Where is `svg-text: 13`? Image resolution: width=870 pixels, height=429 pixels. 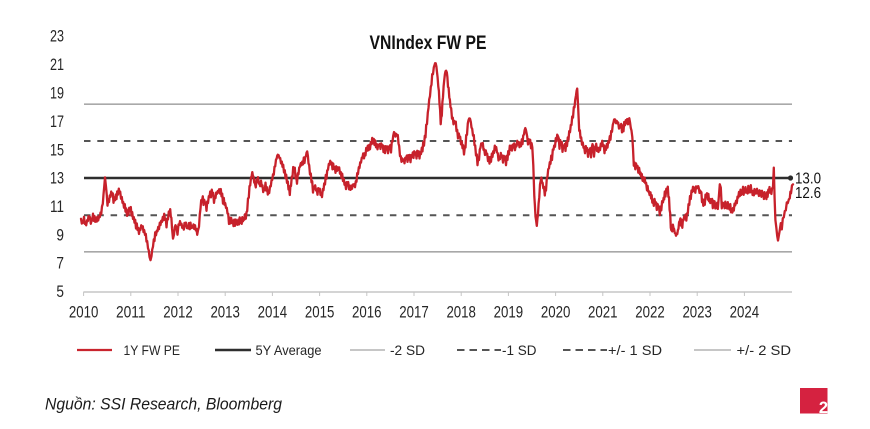 svg-text: 13 is located at coordinates (57, 179).